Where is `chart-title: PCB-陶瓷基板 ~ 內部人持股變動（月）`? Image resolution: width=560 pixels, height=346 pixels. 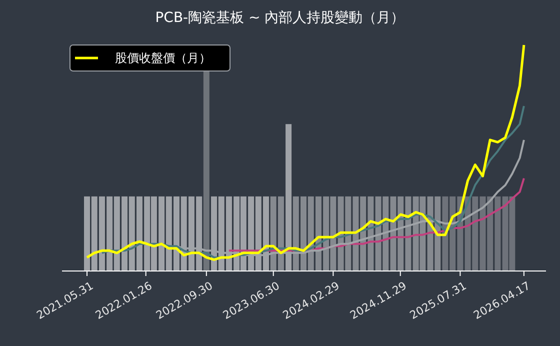
chart-title: PCB-陶瓷基板 ~ 內部人持股變動（月） is located at coordinates (280, 18).